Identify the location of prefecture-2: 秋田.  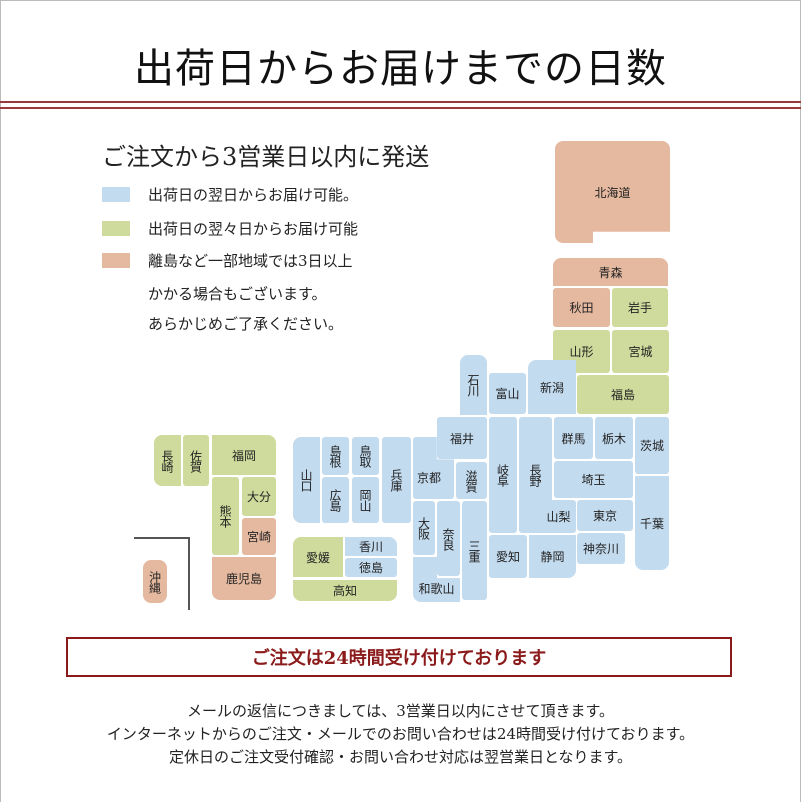
(581, 307).